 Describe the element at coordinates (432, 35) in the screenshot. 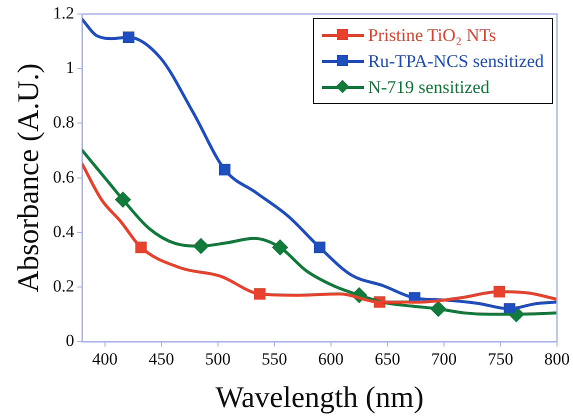

I see `legend-label: Pristine TiO₂ NTs` at that location.